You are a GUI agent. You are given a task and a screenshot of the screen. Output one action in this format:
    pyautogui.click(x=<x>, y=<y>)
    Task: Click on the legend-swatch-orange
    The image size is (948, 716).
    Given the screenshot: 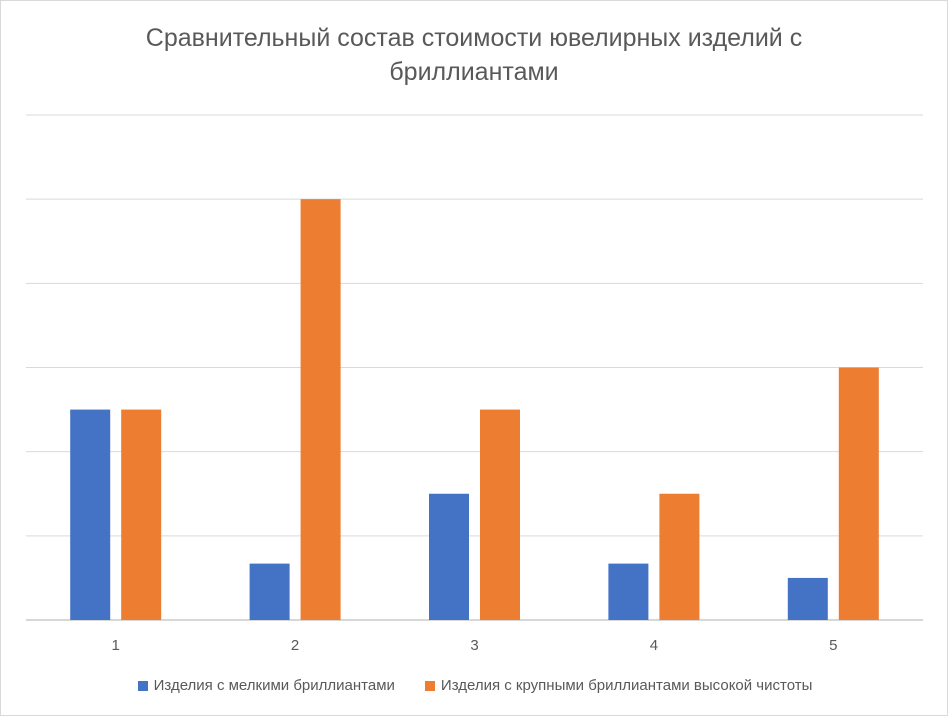 What is the action you would take?
    pyautogui.click(x=429, y=685)
    